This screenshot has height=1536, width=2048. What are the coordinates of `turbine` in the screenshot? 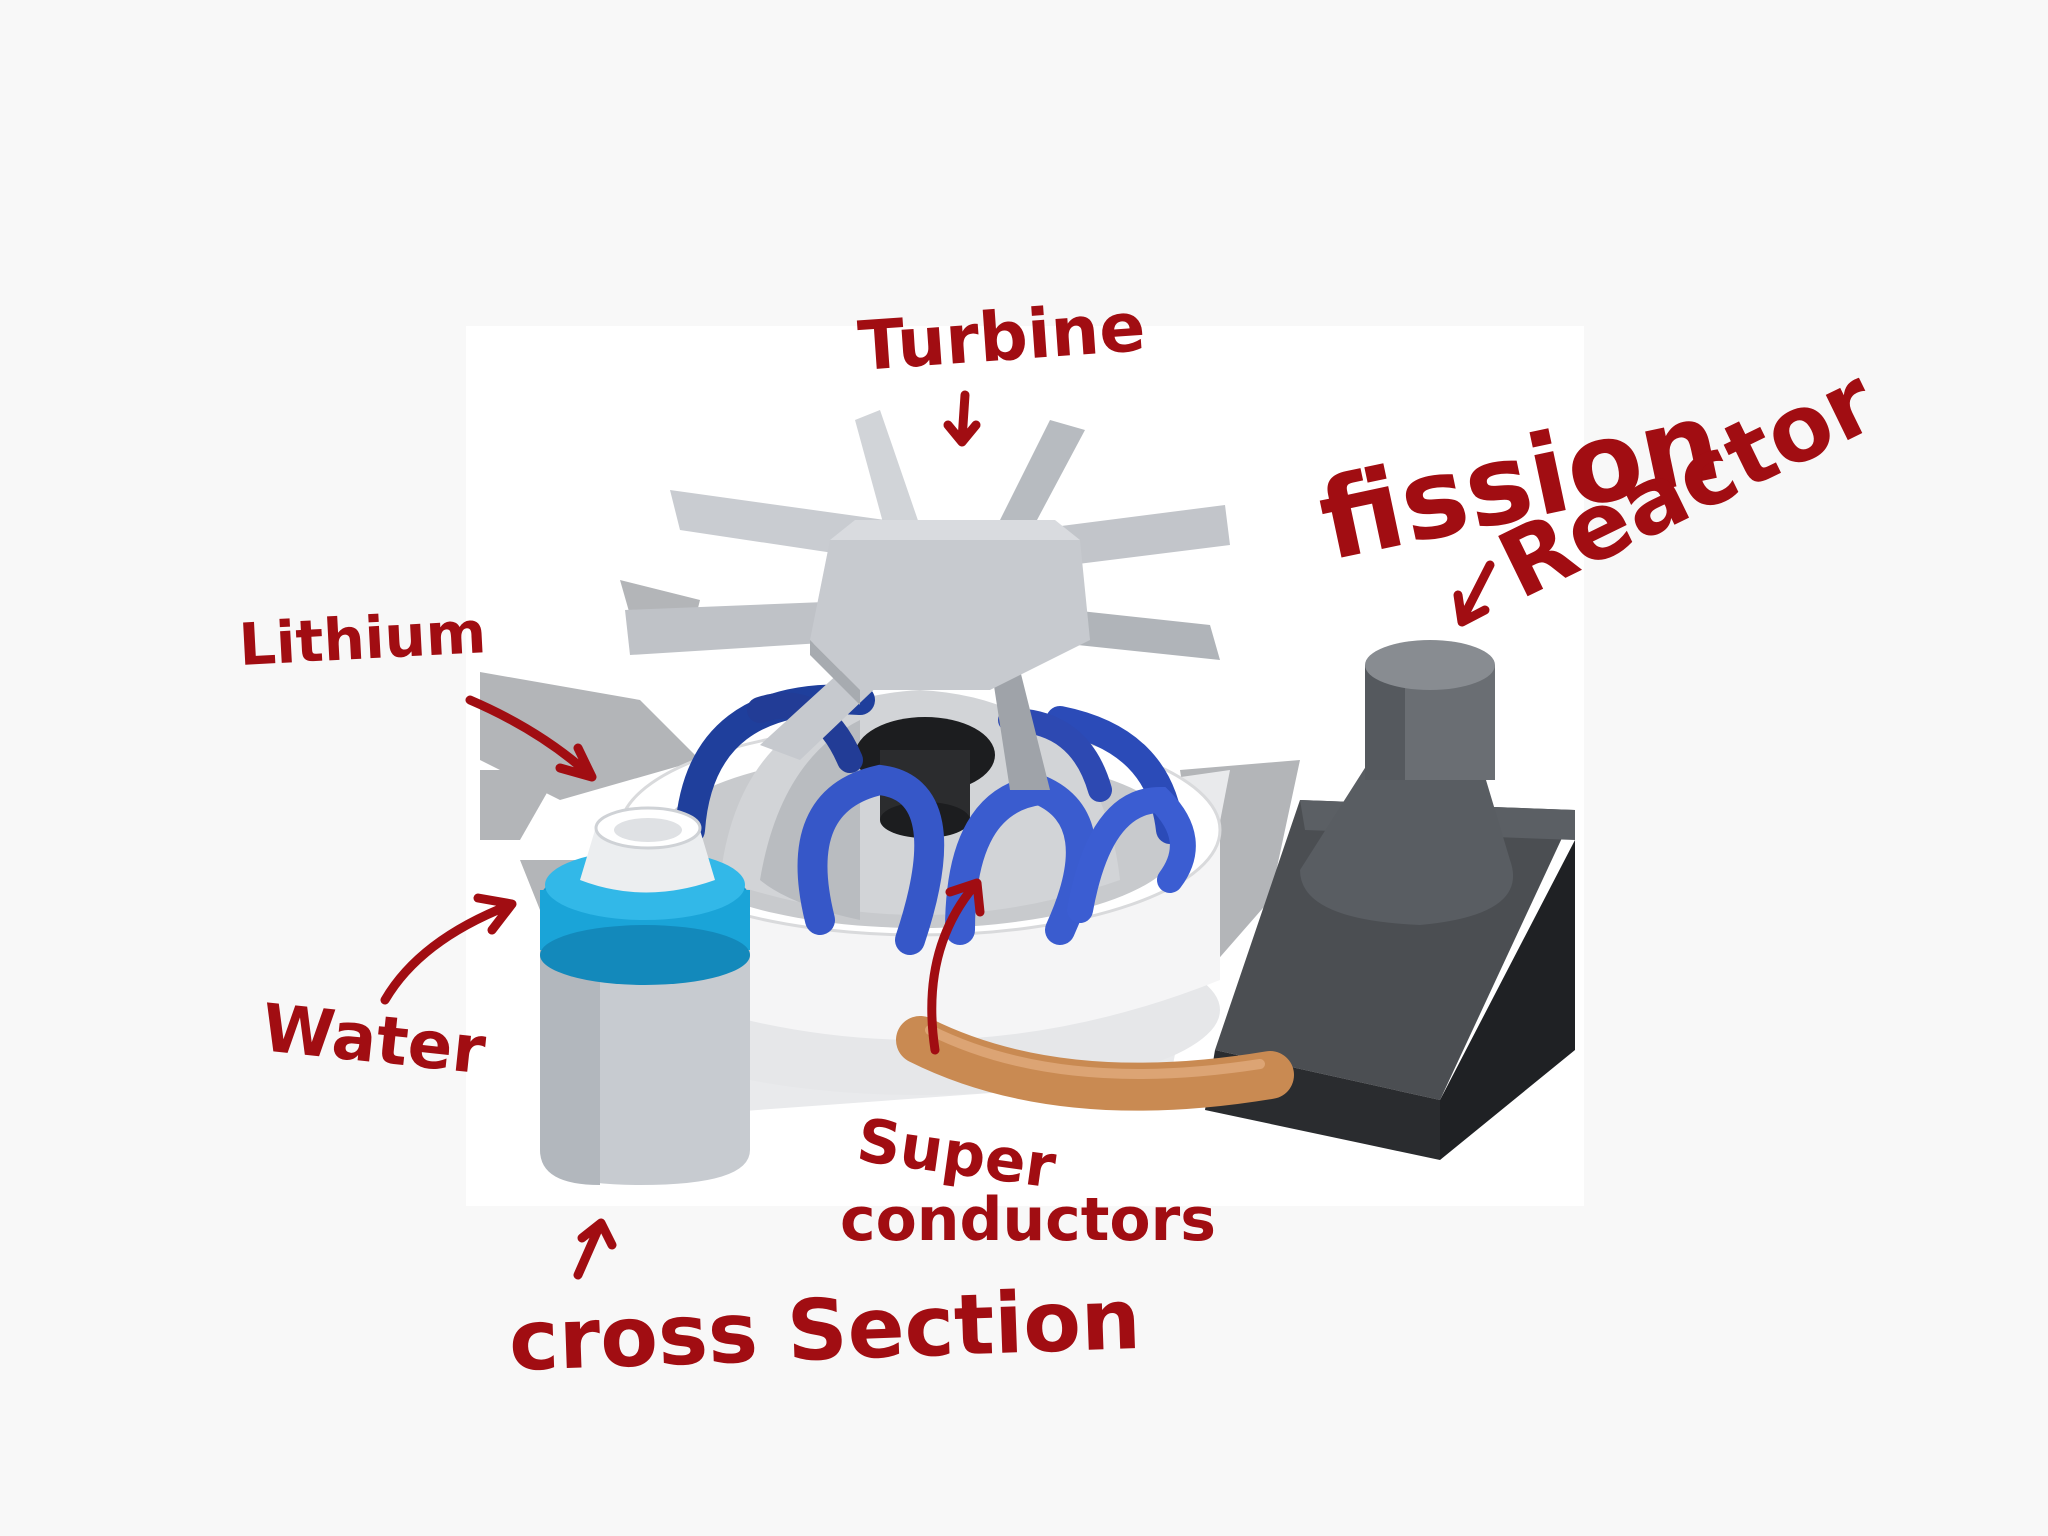 It's located at (927, 600).